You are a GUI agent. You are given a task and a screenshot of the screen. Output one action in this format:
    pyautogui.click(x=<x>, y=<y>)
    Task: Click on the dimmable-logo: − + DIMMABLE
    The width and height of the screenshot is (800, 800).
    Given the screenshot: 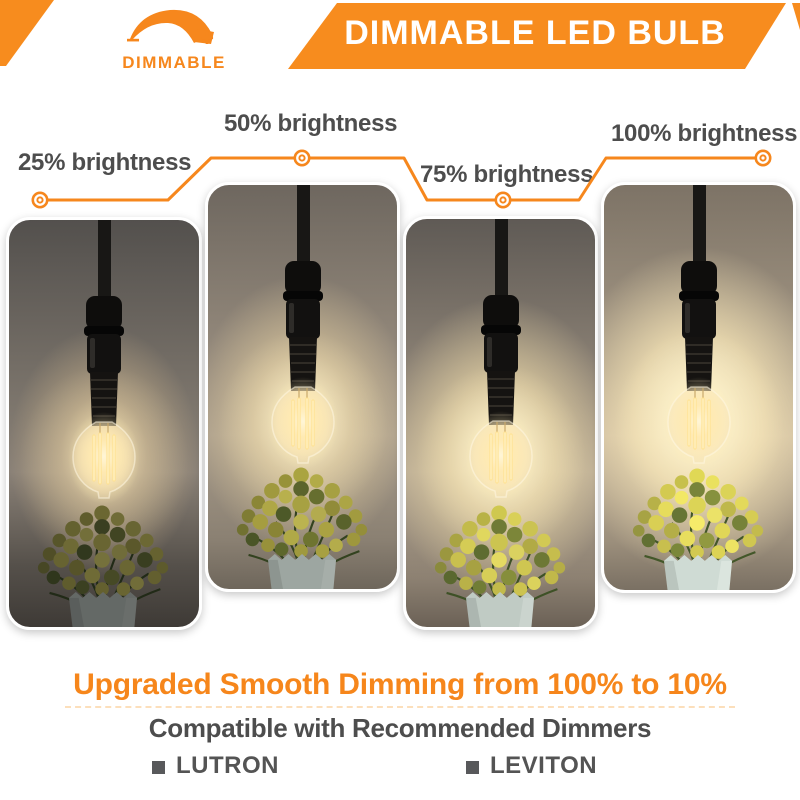 What is the action you would take?
    pyautogui.click(x=174, y=39)
    